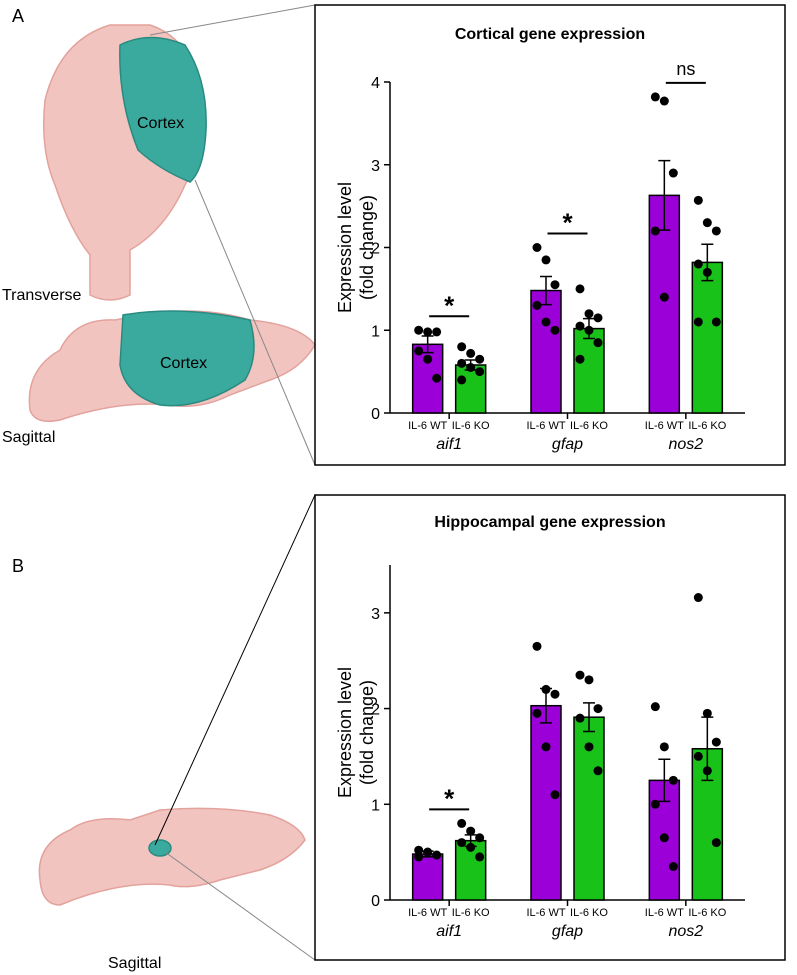  What do you see at coordinates (567, 931) in the screenshot?
I see `category-label: gfap` at bounding box center [567, 931].